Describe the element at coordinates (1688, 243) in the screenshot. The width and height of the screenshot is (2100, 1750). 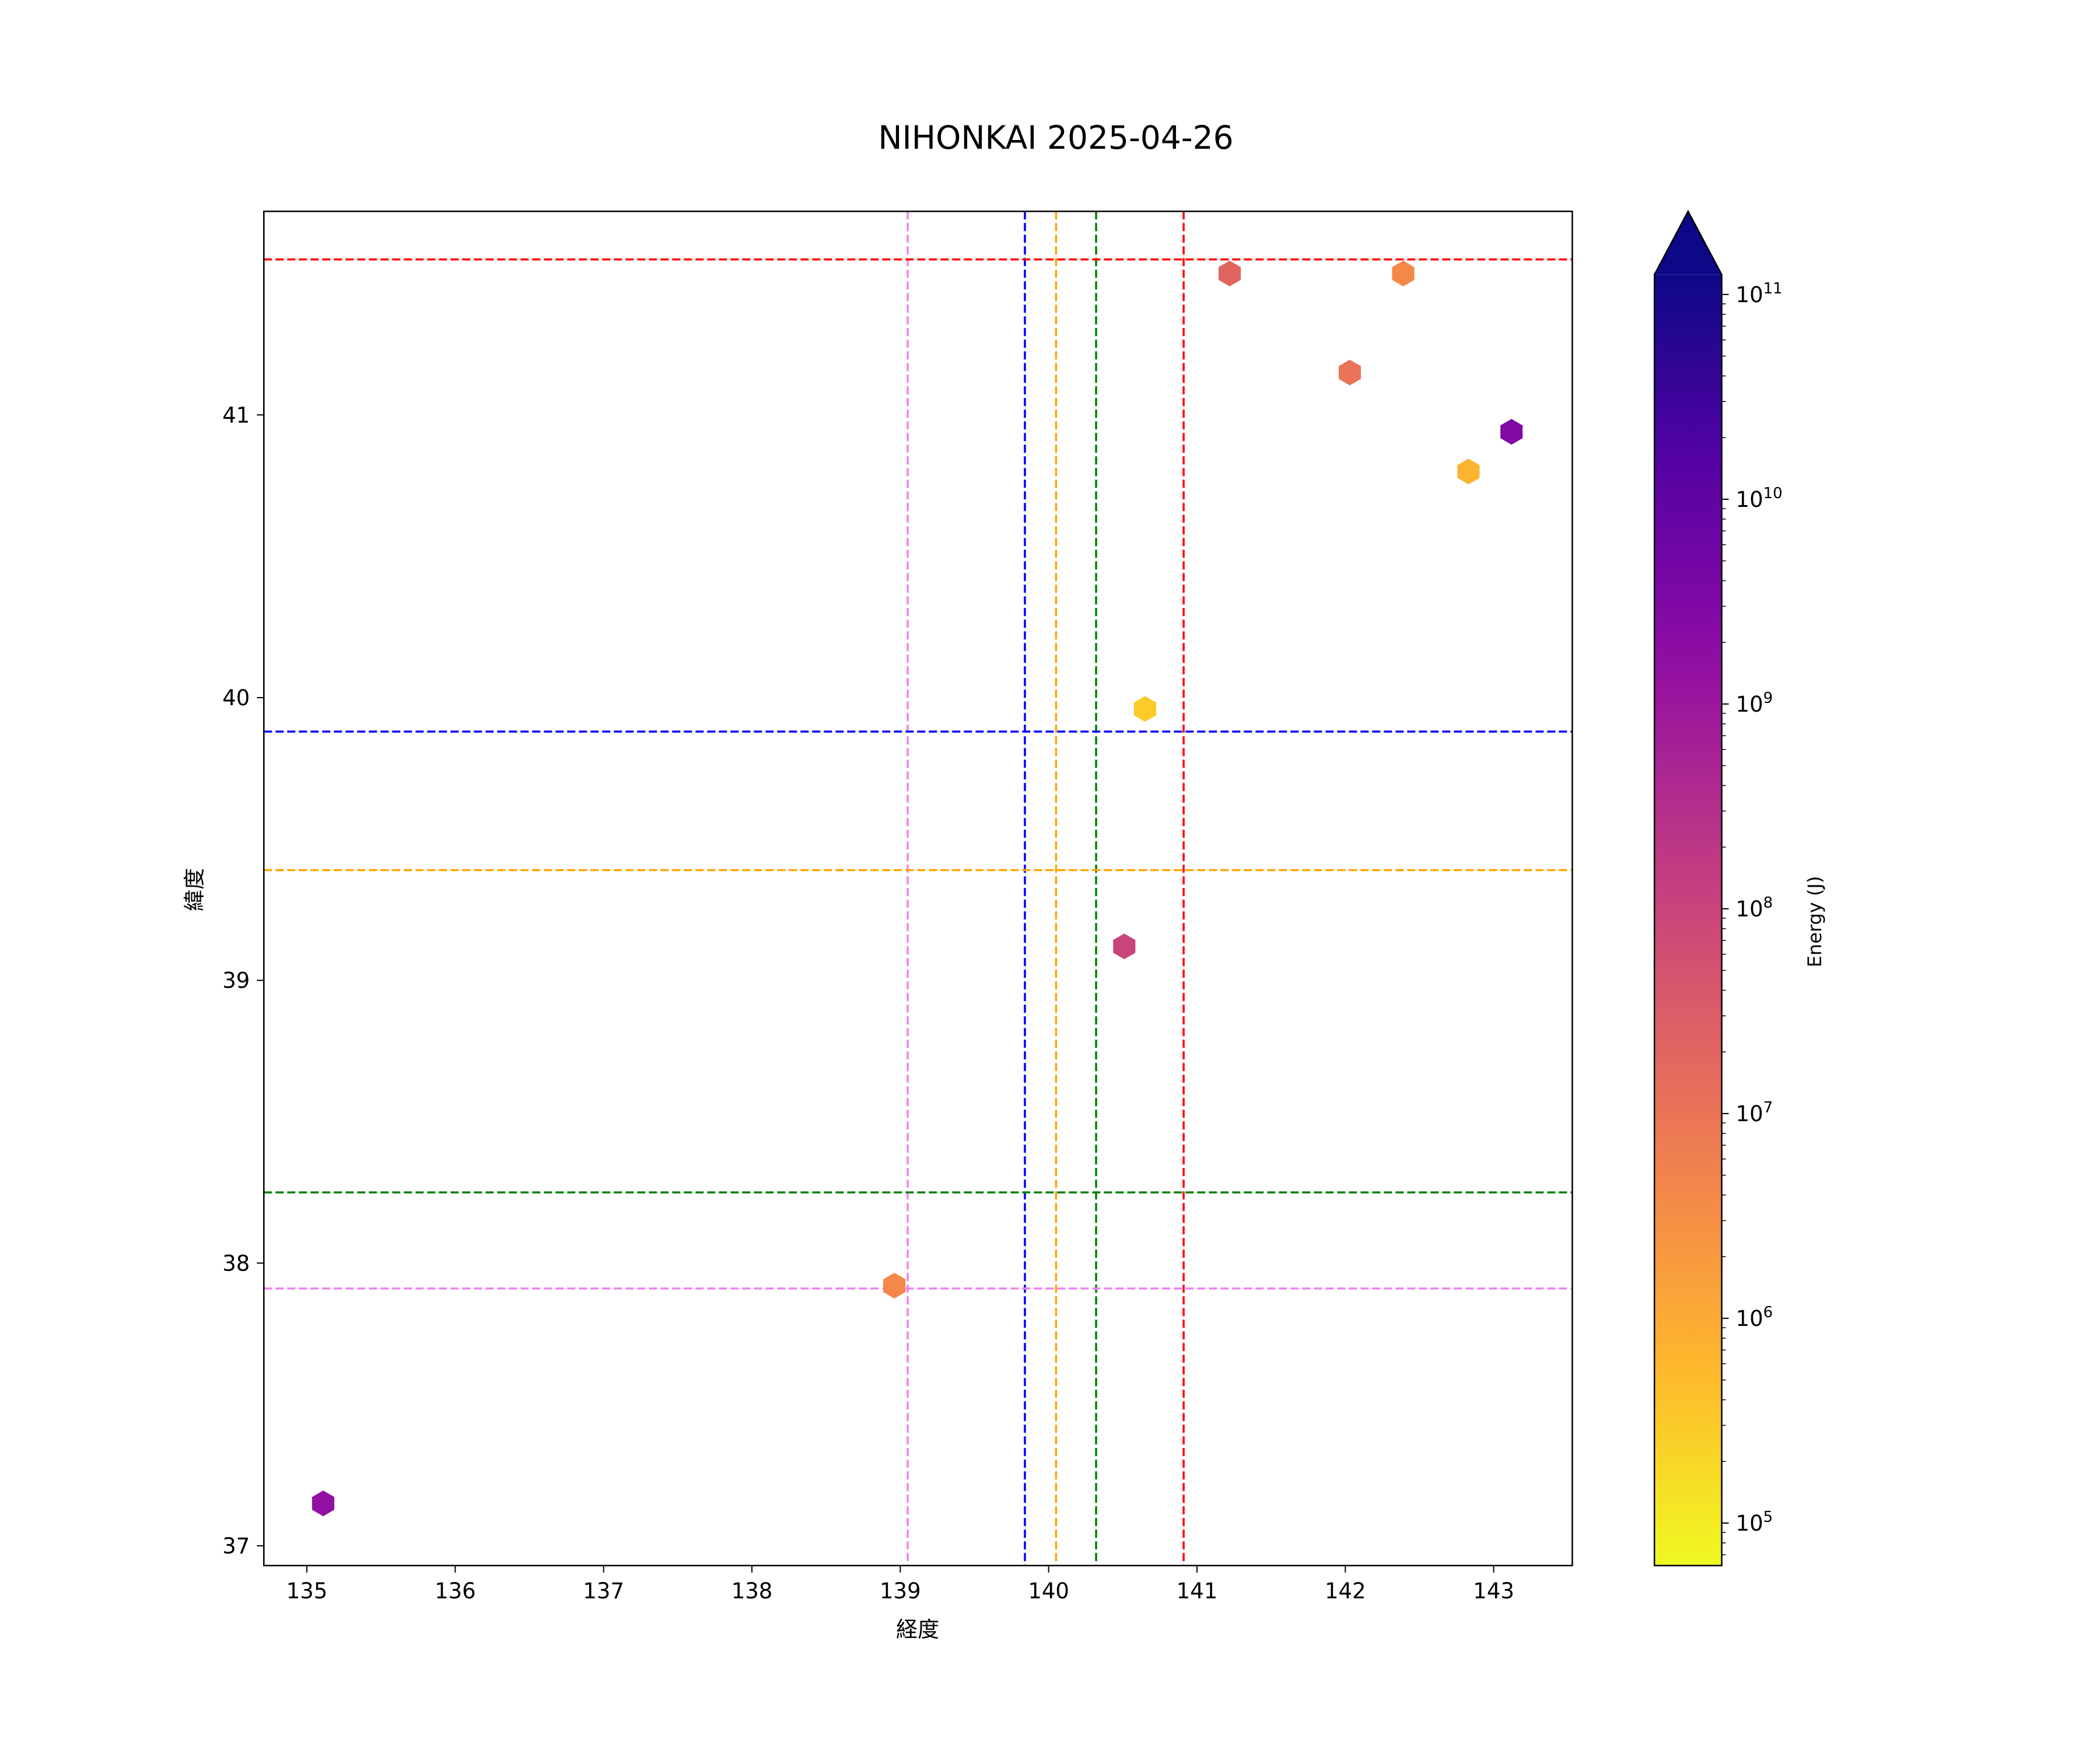
I see `colorbar-extend-arrow` at that location.